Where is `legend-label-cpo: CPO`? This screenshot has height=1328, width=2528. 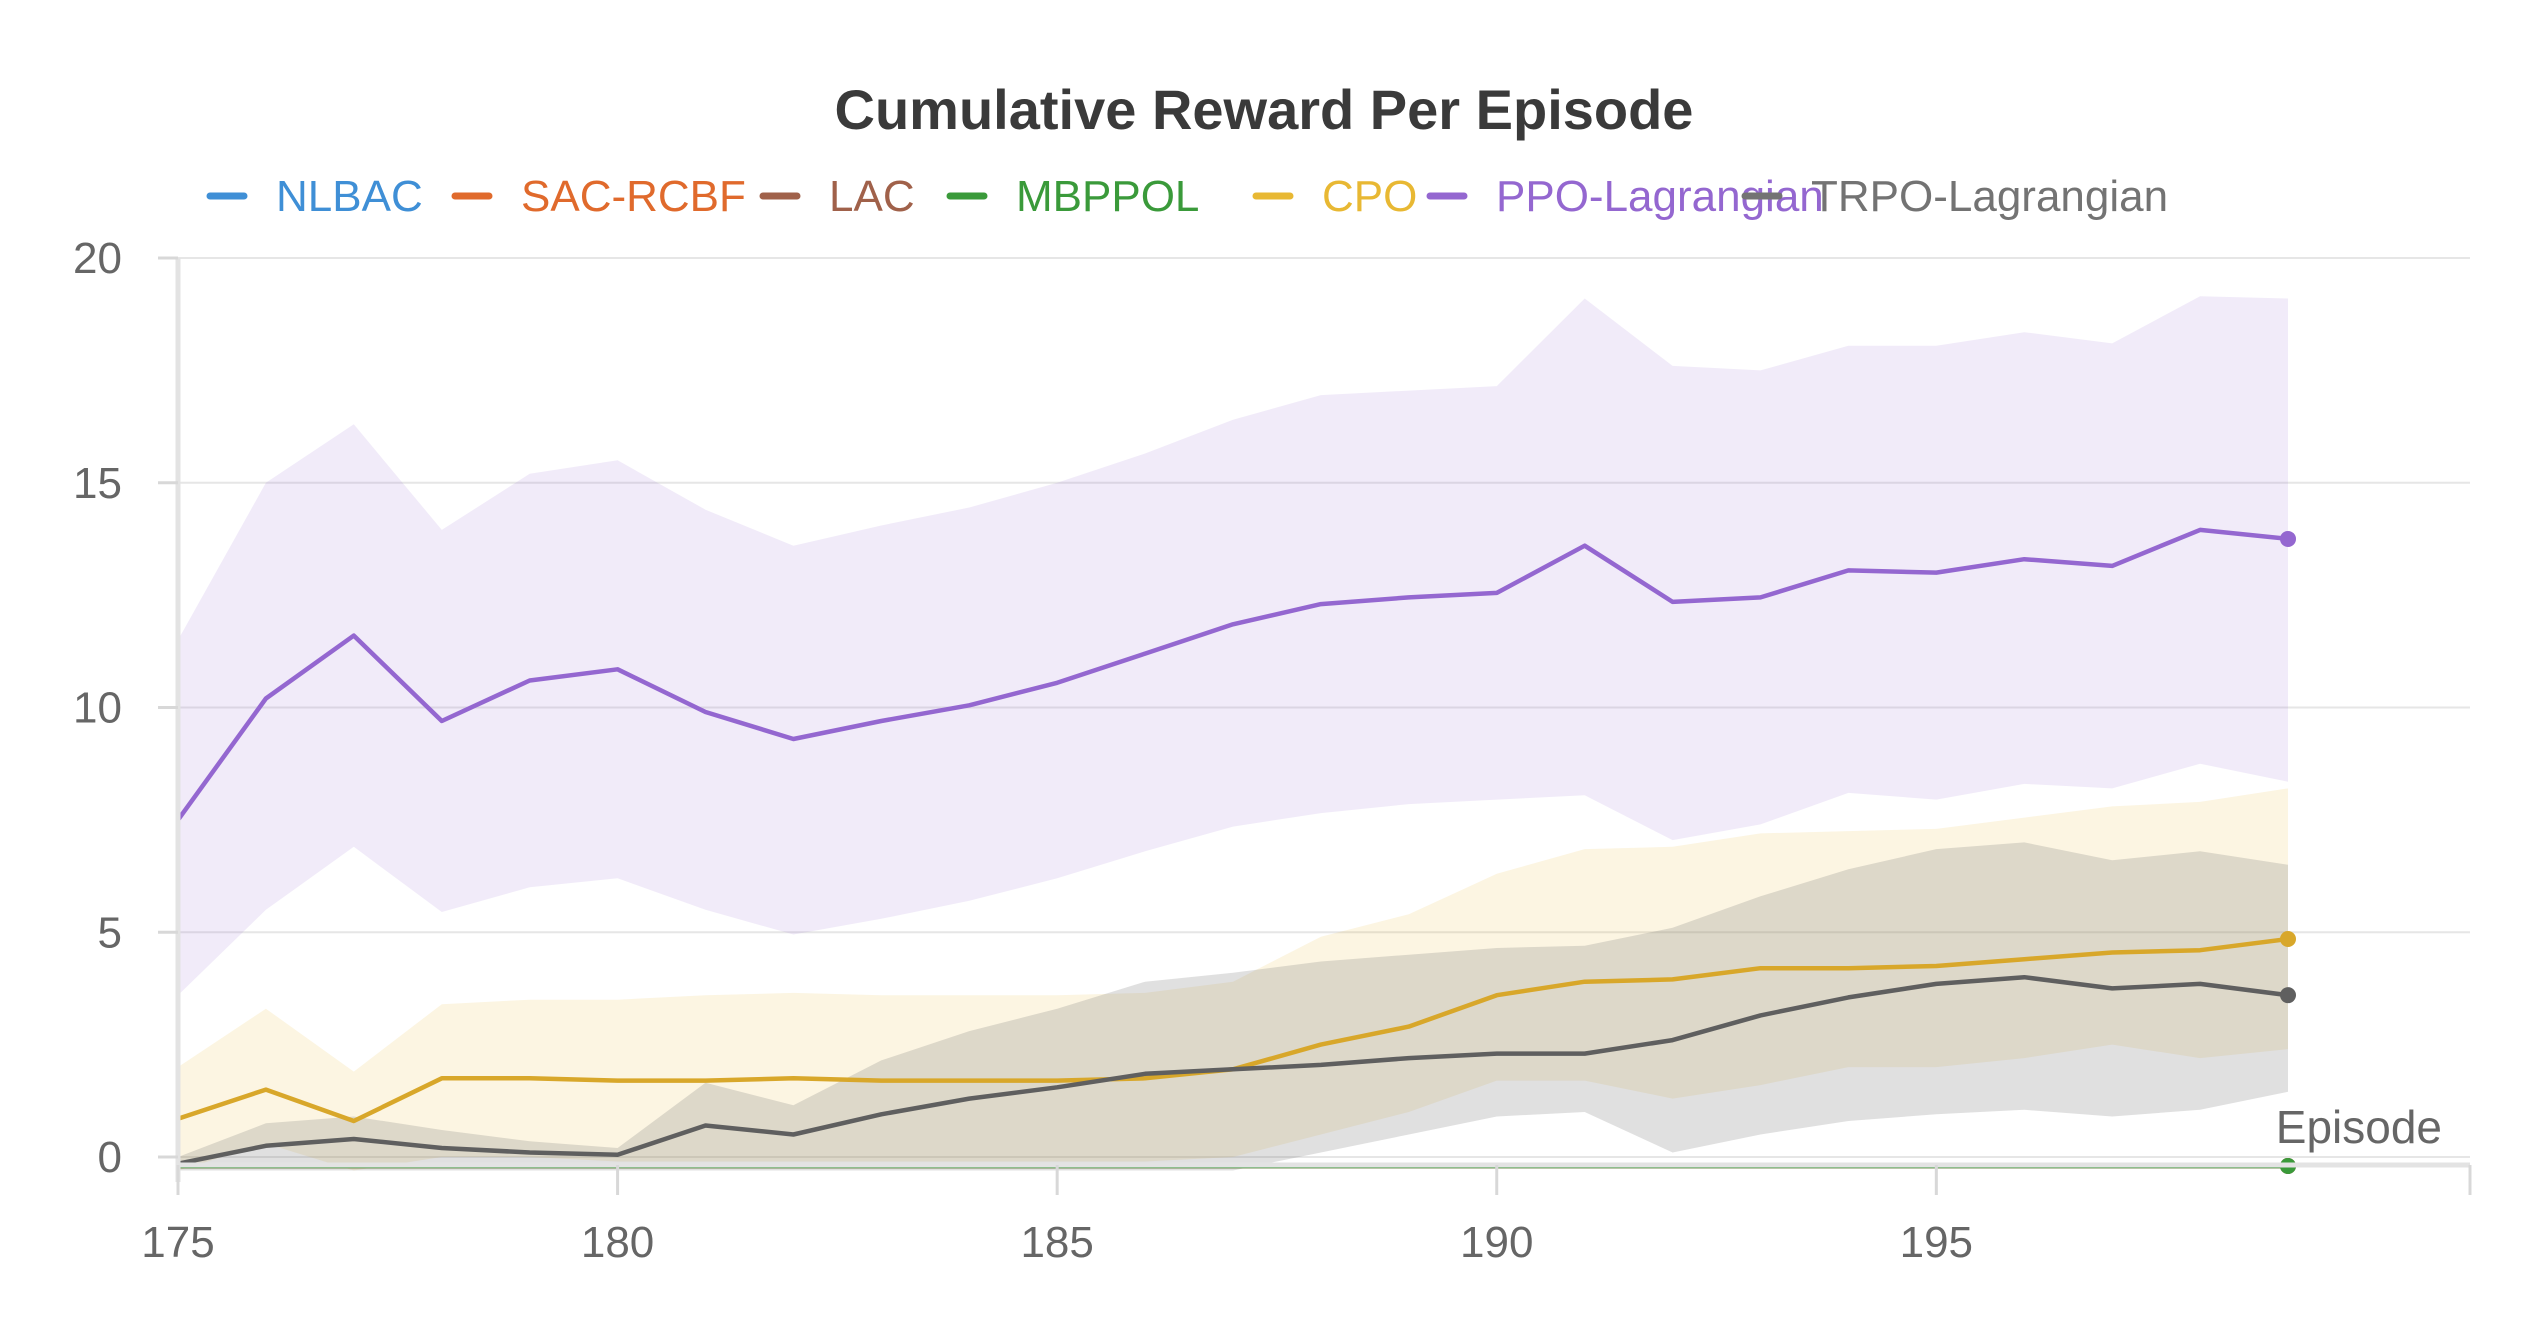 legend-label-cpo: CPO is located at coordinates (1369, 196).